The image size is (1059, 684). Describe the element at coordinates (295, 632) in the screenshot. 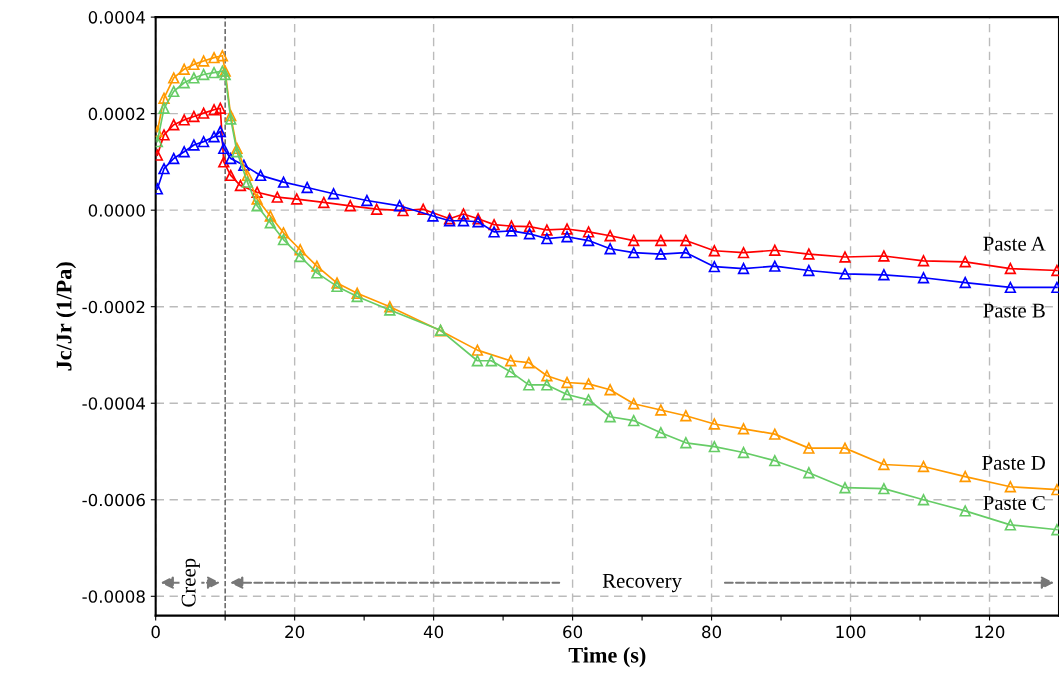

I see `x-tick-label: 20` at that location.